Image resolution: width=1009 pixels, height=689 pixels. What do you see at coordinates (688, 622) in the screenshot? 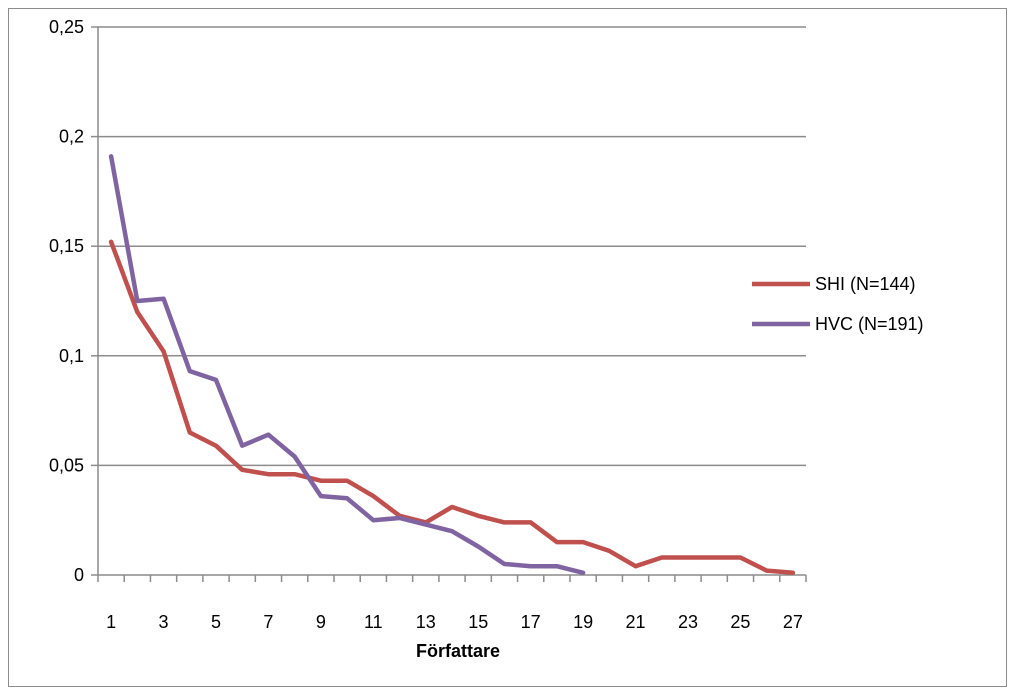
I see `x-tick-label: 23` at bounding box center [688, 622].